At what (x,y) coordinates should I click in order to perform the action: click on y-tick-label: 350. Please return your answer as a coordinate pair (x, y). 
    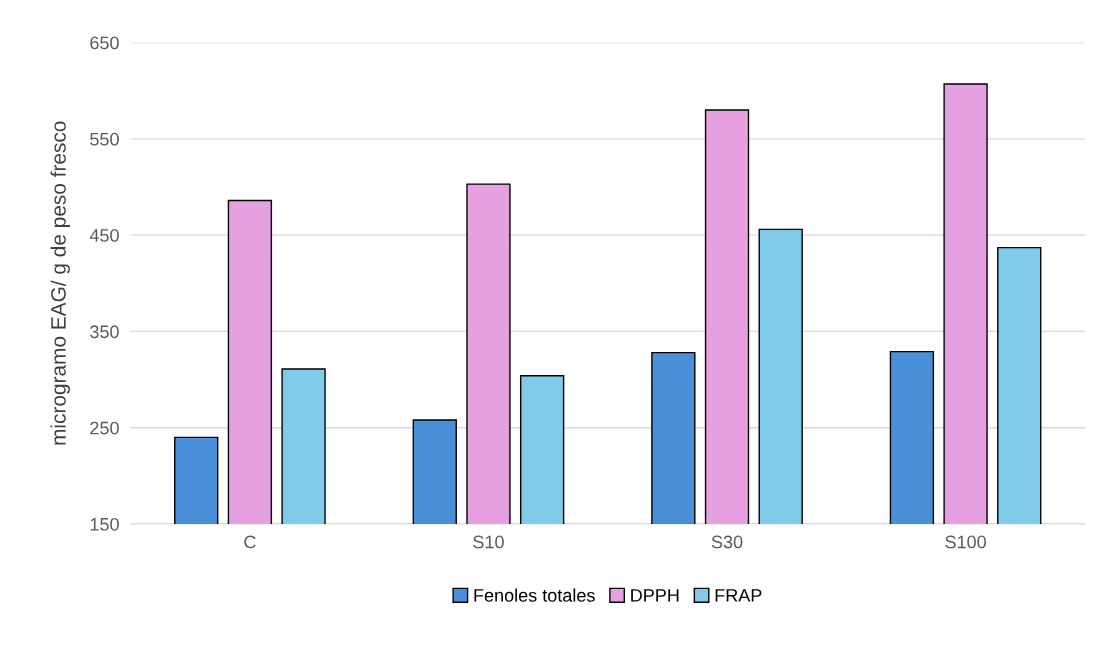
    Looking at the image, I should click on (104, 332).